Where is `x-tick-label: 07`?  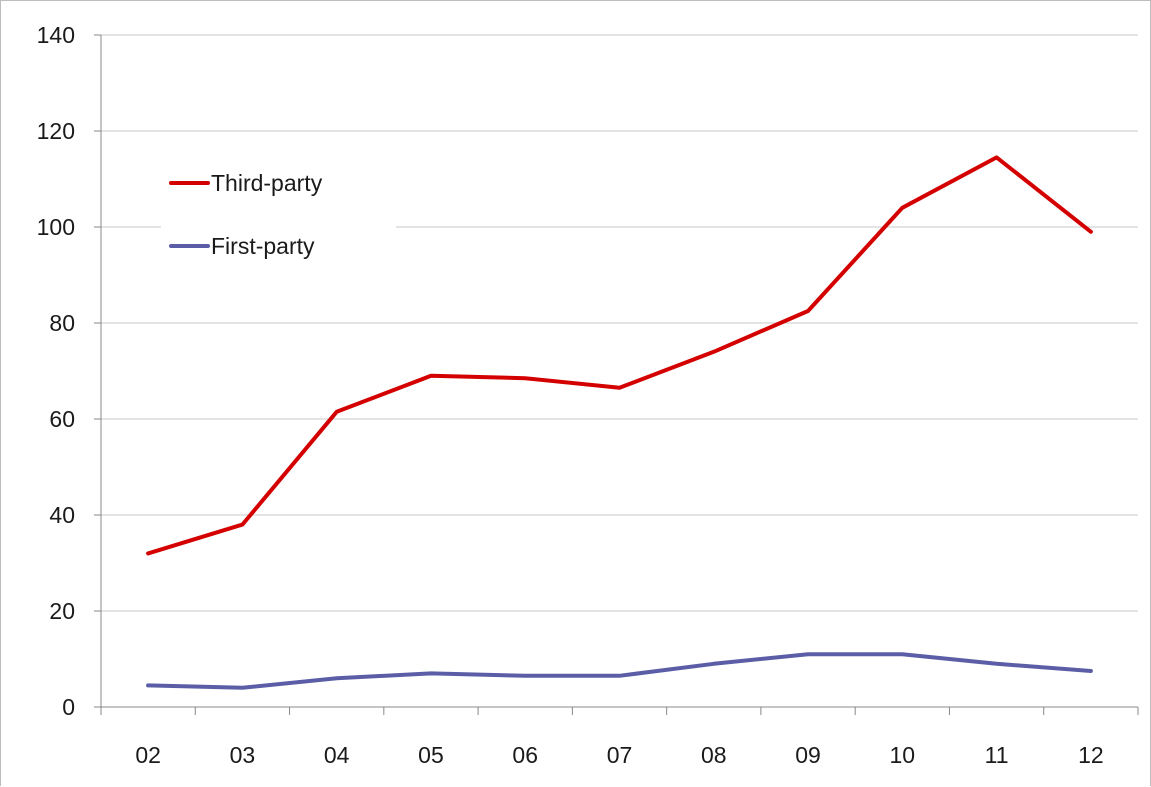 x-tick-label: 07 is located at coordinates (620, 755).